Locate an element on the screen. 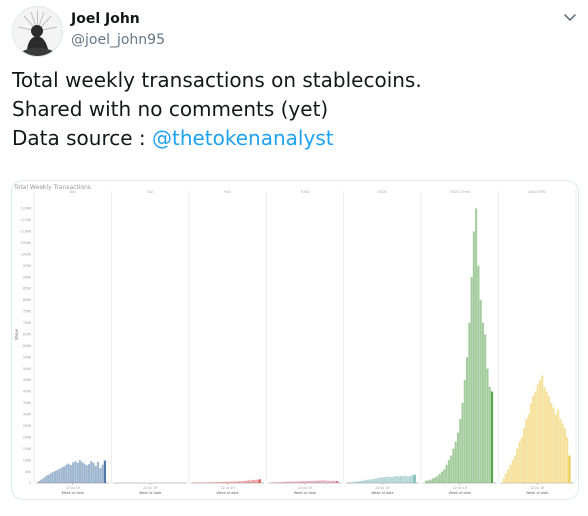 The height and width of the screenshot is (516, 588). series-header: USDT-Omni is located at coordinates (460, 192).